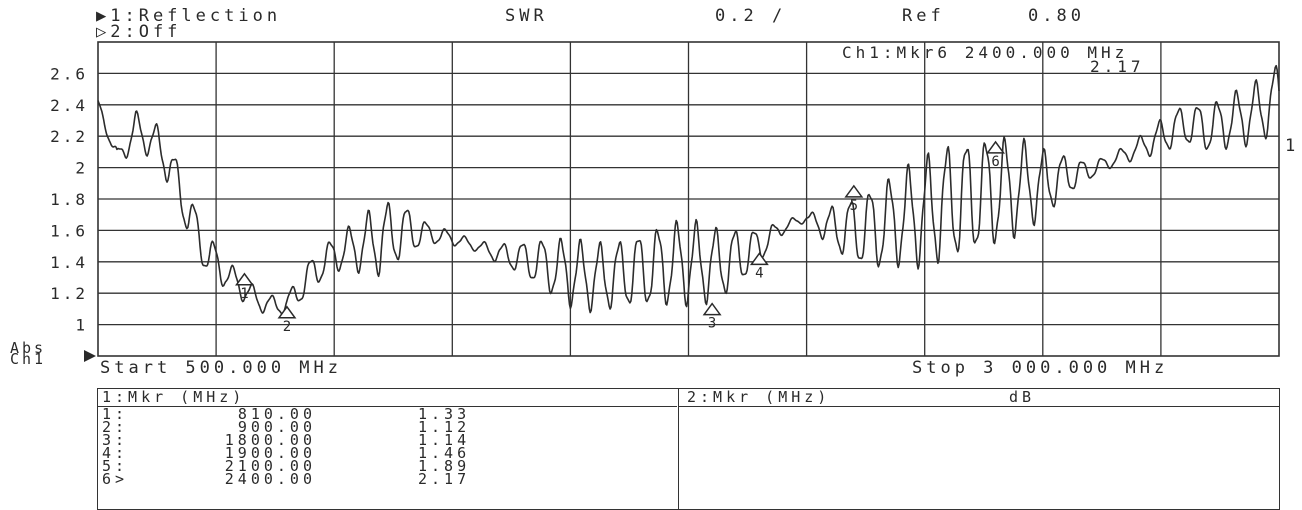 This screenshot has height=510, width=1302. I want to click on marker-table-1-title: 1:Mkr (MHz), so click(174, 397).